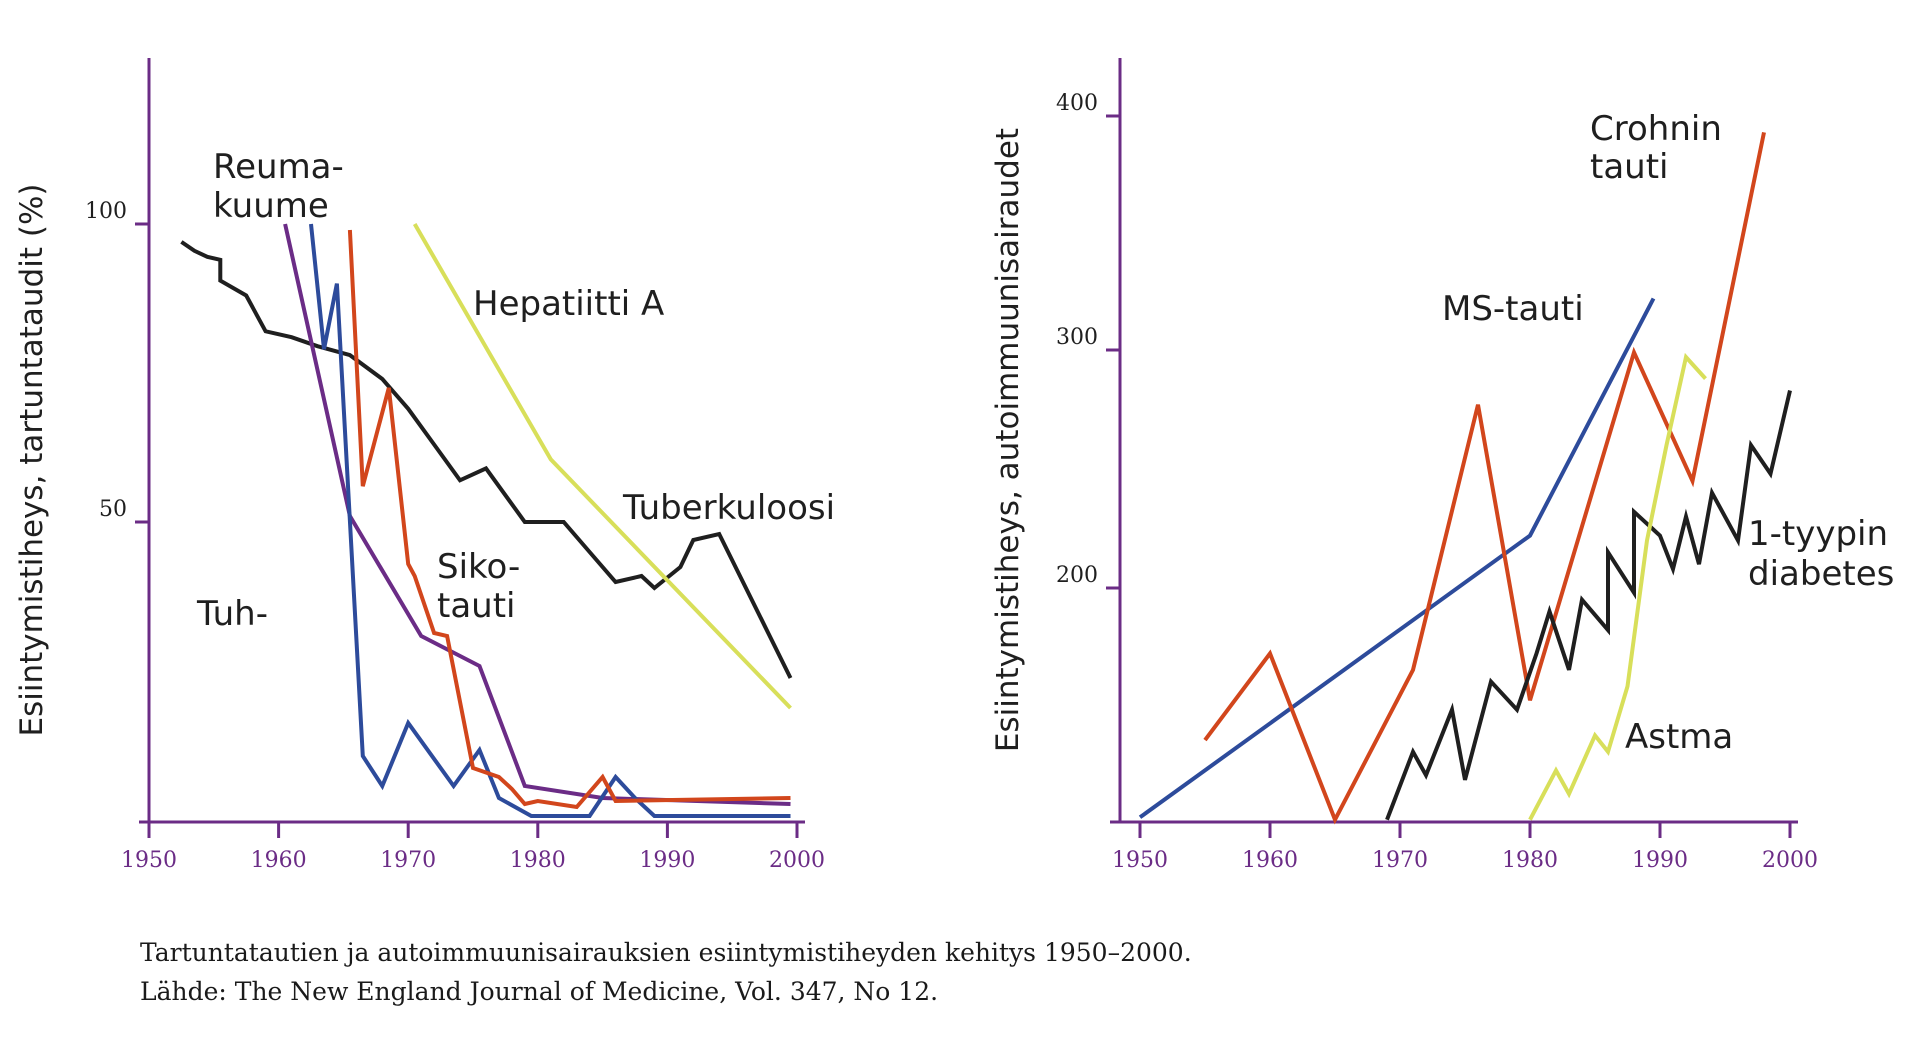 The height and width of the screenshot is (1057, 1920). What do you see at coordinates (1821, 574) in the screenshot?
I see `series-annotation: diabetes` at bounding box center [1821, 574].